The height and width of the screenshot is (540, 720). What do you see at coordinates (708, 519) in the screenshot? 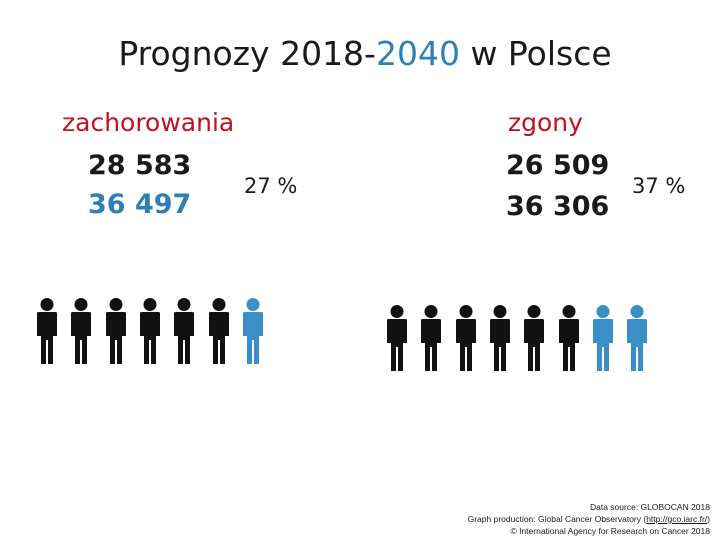
I see `credit-line2-suffix: )` at bounding box center [708, 519].